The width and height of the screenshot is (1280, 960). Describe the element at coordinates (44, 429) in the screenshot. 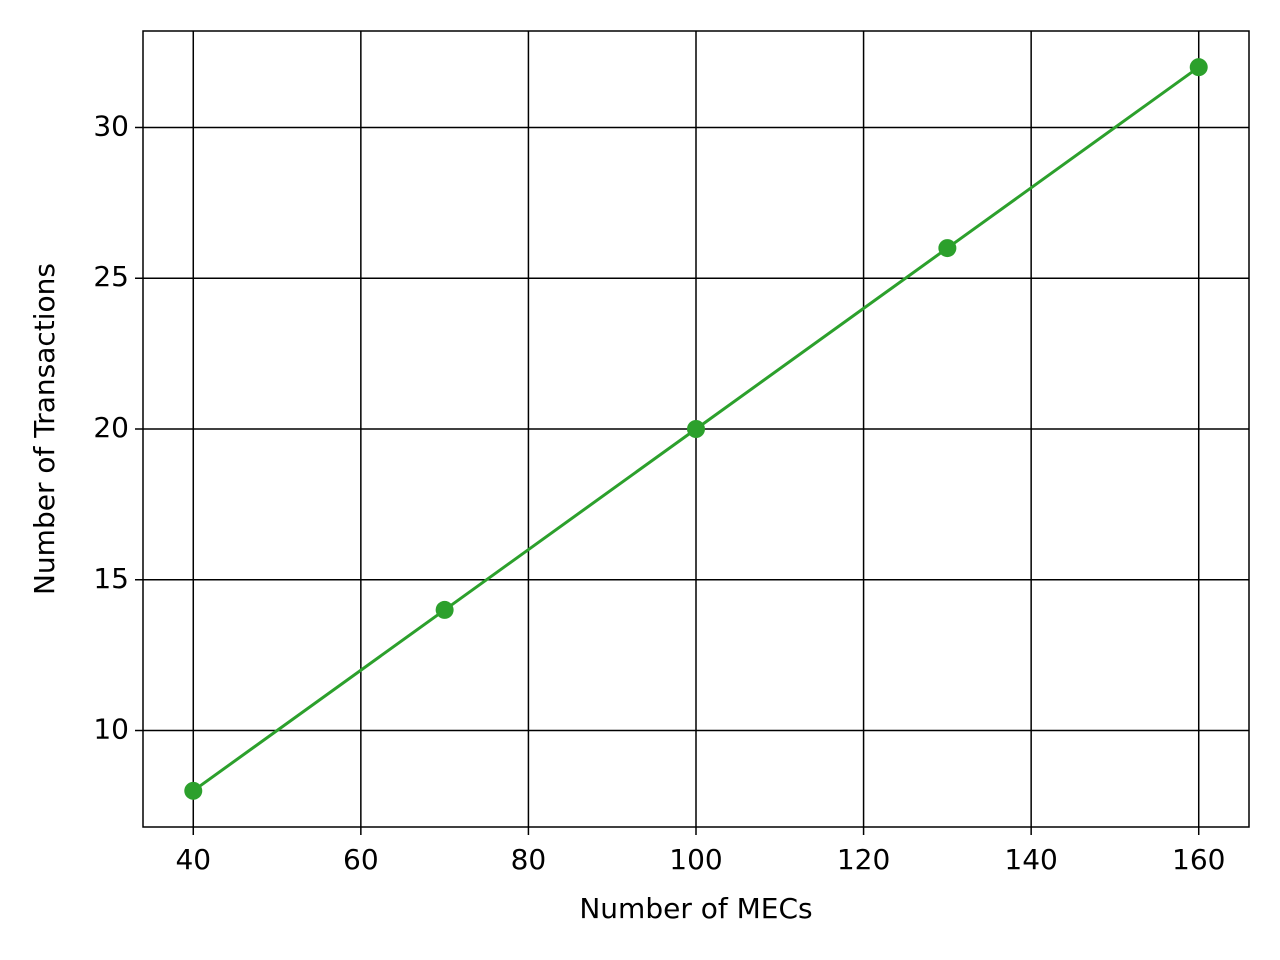

I see `y-axis-label: Number of Transactions` at that location.